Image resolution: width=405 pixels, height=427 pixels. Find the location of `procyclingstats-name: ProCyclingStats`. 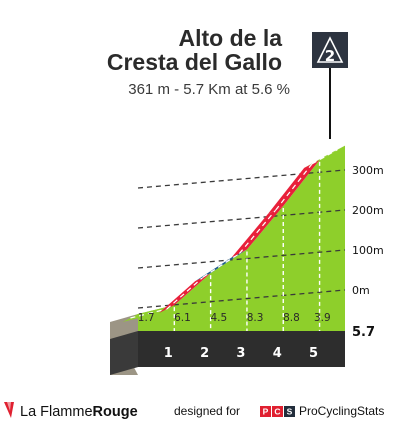

procyclingstats-name: ProCyclingStats is located at coordinates (341, 411).